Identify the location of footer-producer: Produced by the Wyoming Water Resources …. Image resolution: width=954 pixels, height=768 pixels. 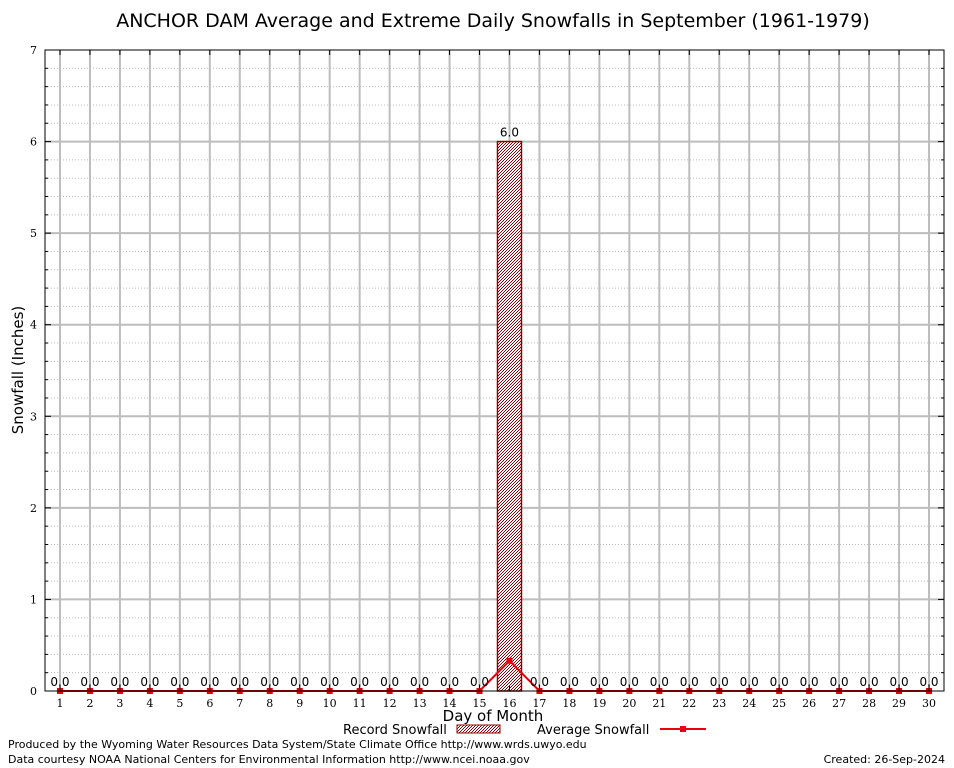
(297, 744).